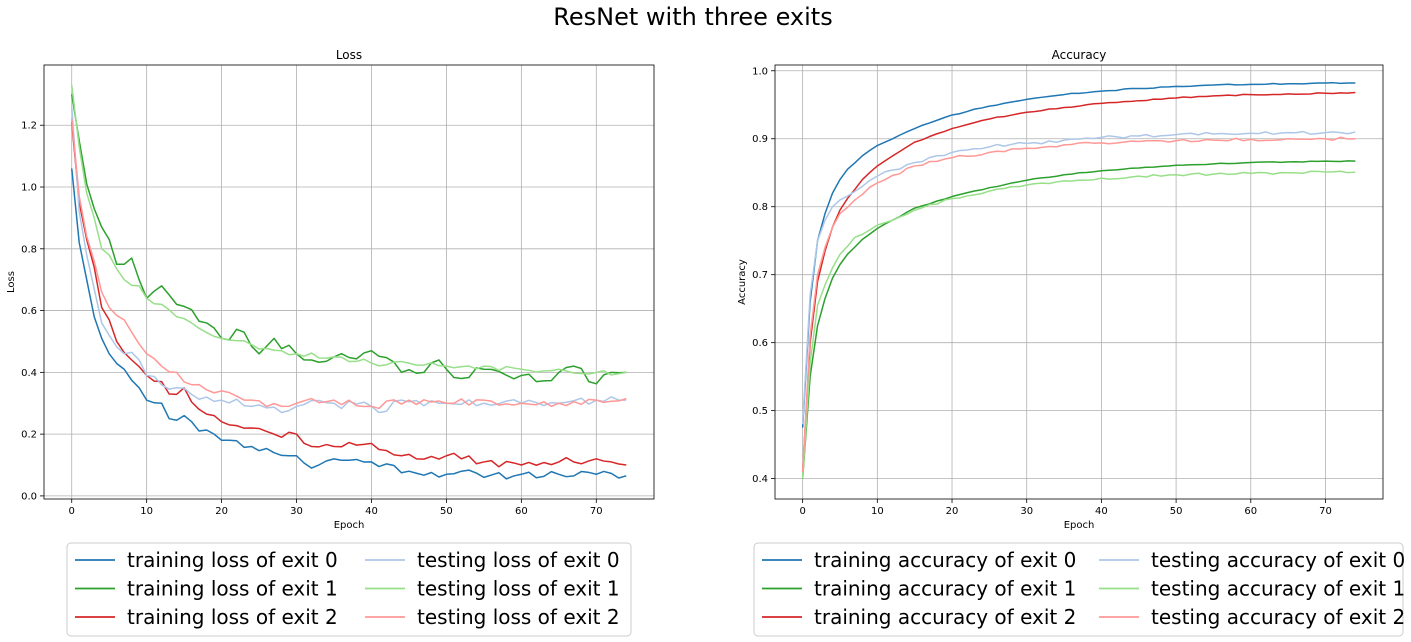 This screenshot has width=1411, height=642. What do you see at coordinates (760, 411) in the screenshot?
I see `y-tick-label: 0.5` at bounding box center [760, 411].